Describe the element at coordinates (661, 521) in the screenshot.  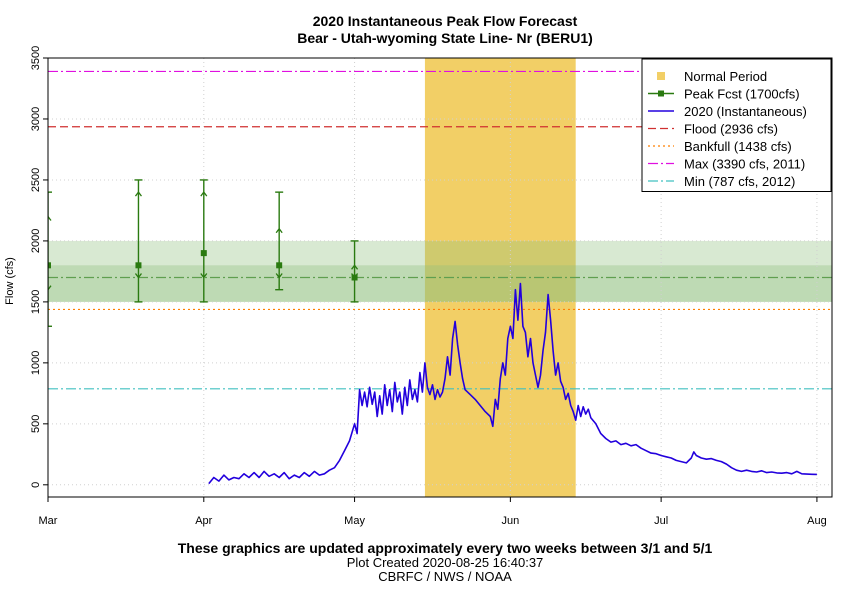
I see `x-tick-label: Jul` at that location.